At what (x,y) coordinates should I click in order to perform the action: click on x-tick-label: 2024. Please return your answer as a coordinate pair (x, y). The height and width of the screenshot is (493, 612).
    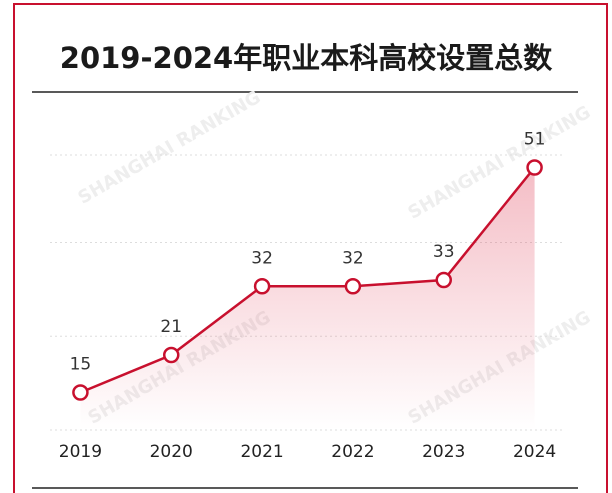
    Looking at the image, I should click on (534, 452).